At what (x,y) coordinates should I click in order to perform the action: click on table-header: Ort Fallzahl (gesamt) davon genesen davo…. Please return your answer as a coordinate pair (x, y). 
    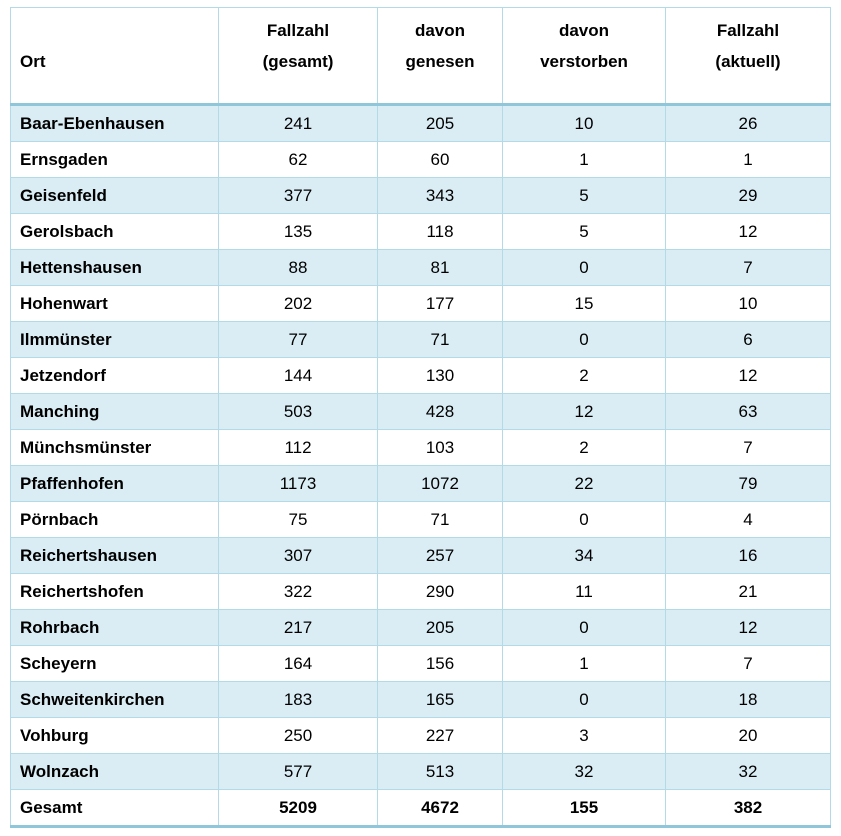
    Looking at the image, I should click on (420, 56).